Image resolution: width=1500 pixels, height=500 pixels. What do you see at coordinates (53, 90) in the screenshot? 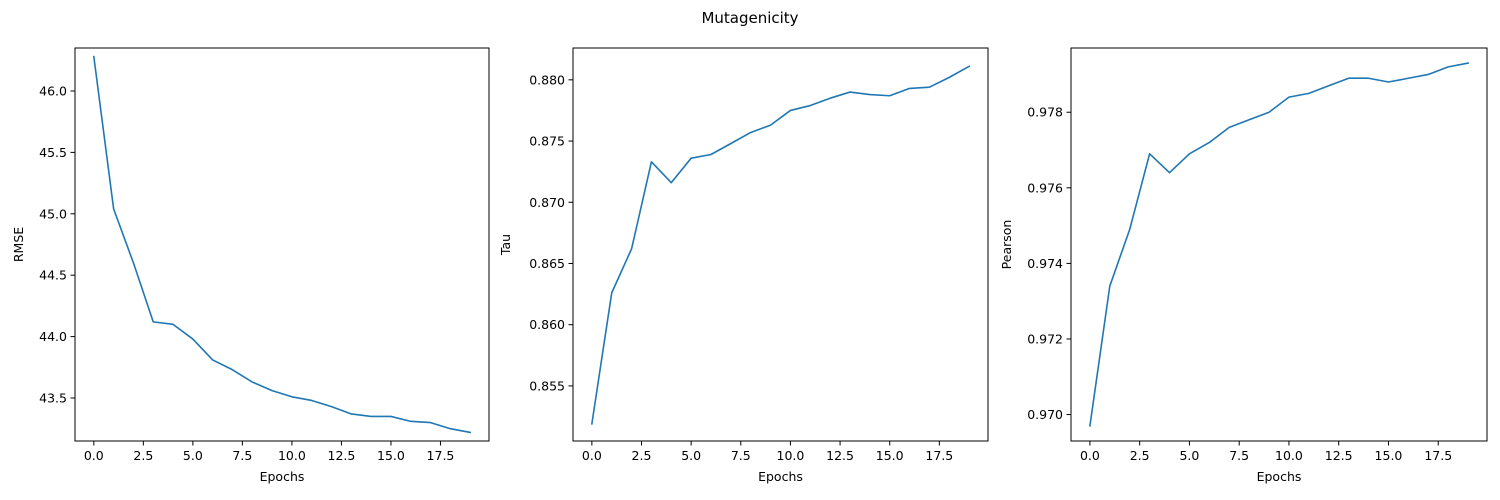
I see `y-tick-label: 46.0` at bounding box center [53, 90].